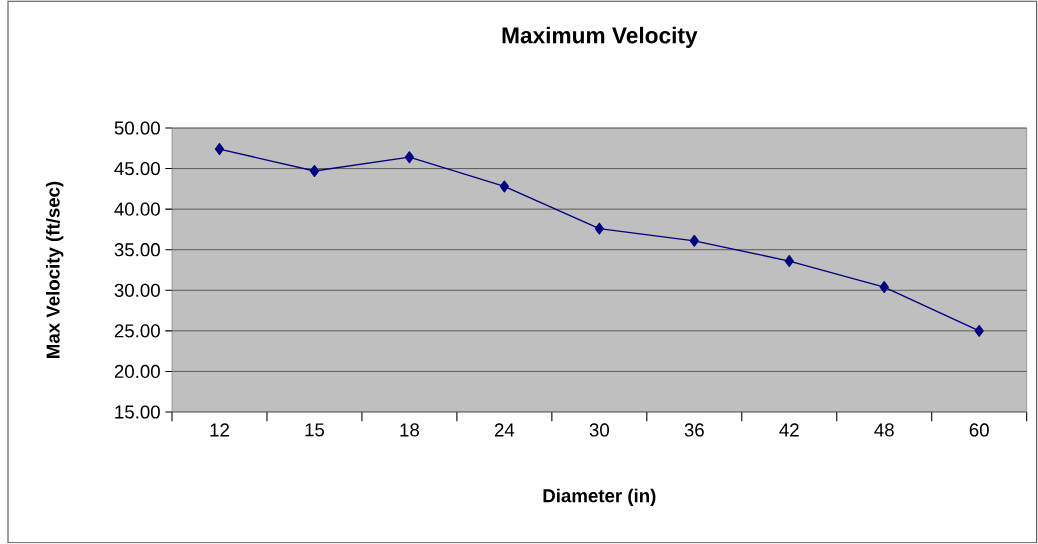 The width and height of the screenshot is (1038, 544). I want to click on x-tick-label: 12, so click(219, 430).